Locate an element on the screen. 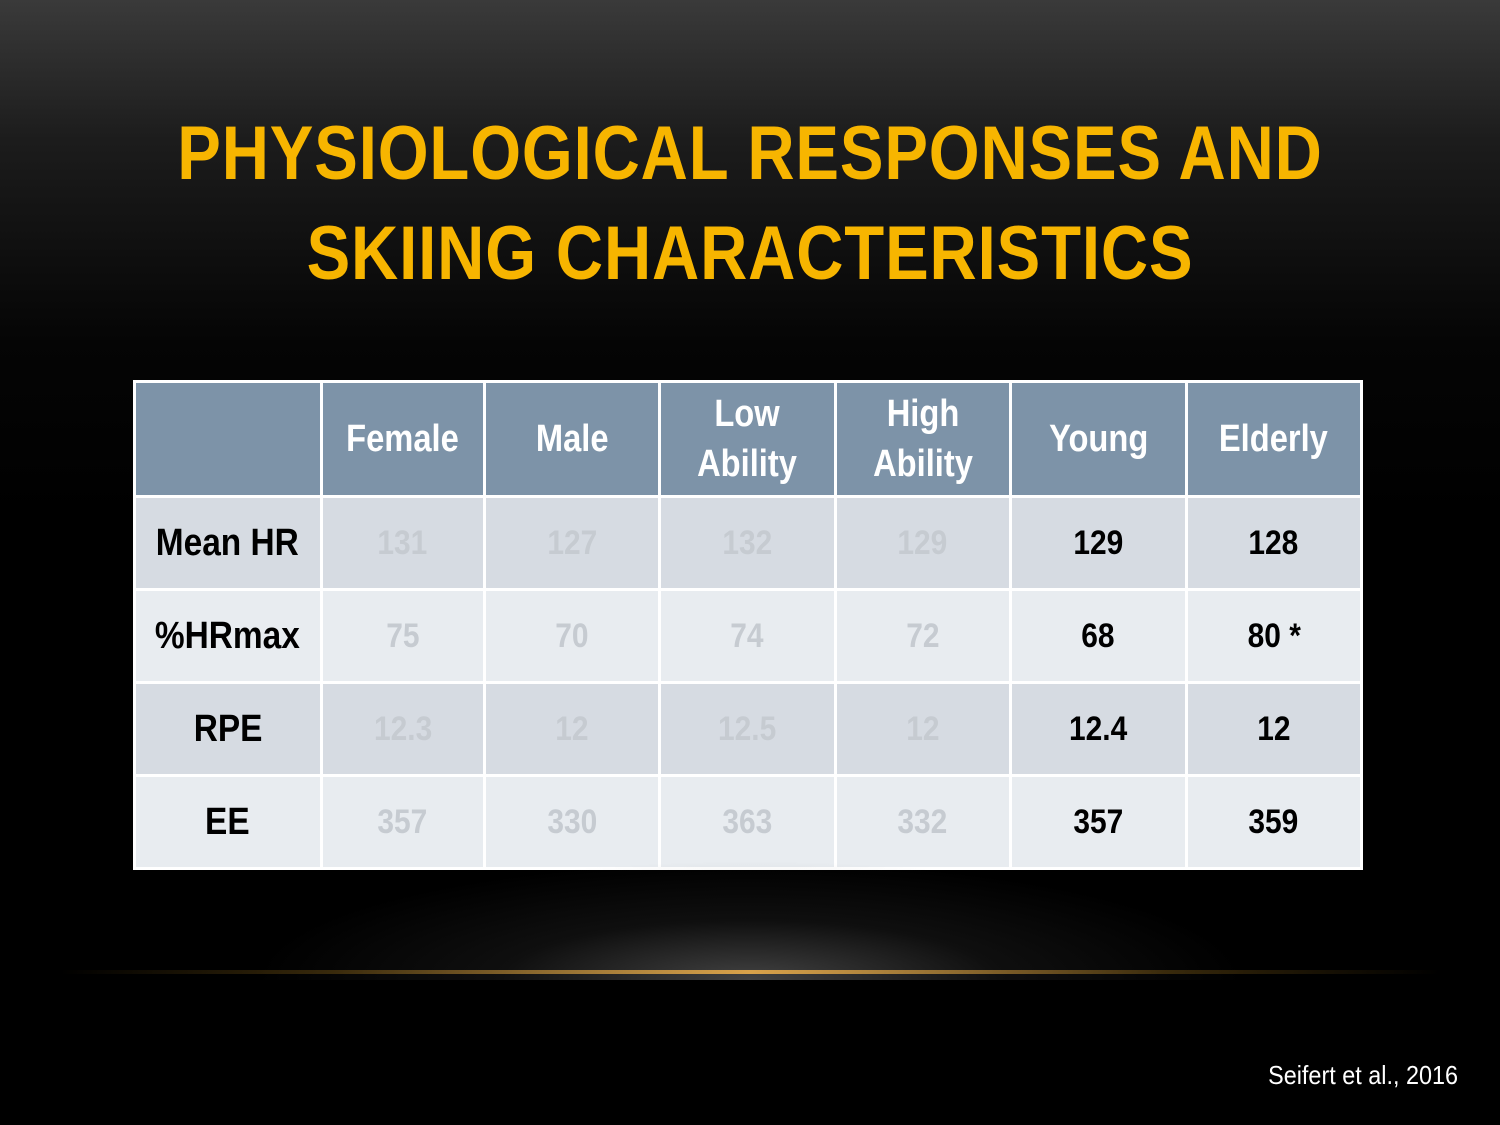 This screenshot has height=1125, width=1500. citation: Seifert et al., 2016 is located at coordinates (1363, 1075).